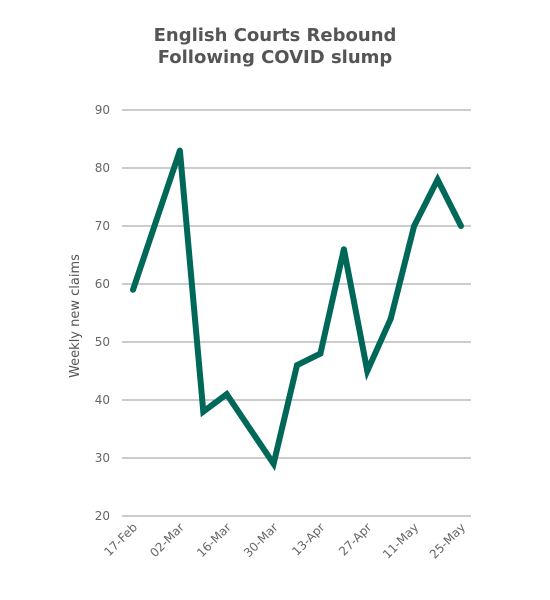  I want to click on y-tick-label-70: 70, so click(102, 226).